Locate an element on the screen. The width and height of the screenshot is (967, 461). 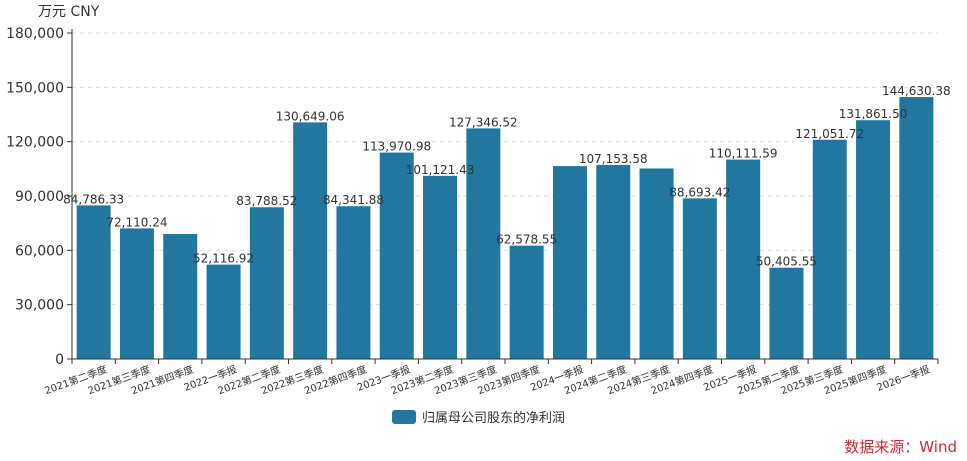
data-label: 113,970.98 is located at coordinates (396, 147).